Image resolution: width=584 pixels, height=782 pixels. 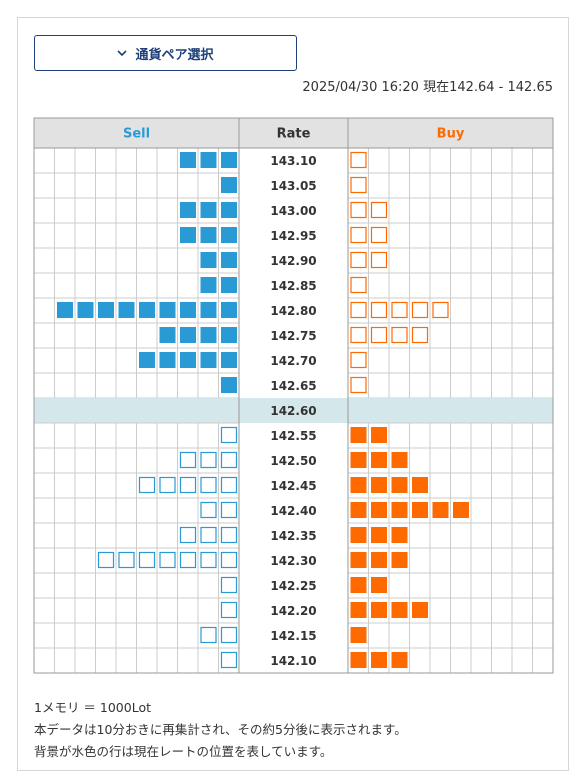 I want to click on rate-label: 142.55, so click(x=293, y=436).